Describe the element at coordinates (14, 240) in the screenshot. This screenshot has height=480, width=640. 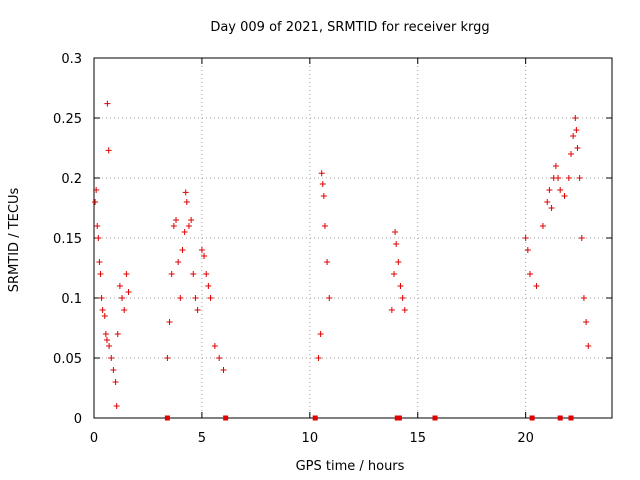
I see `y-axis-label: SRMTID / TECUs` at that location.